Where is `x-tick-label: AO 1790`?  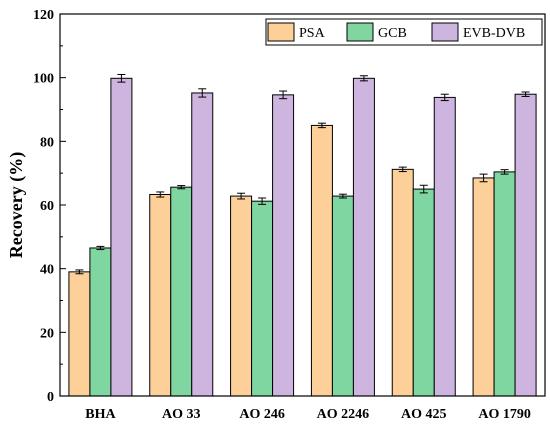
x-tick-label: AO 1790 is located at coordinates (504, 414).